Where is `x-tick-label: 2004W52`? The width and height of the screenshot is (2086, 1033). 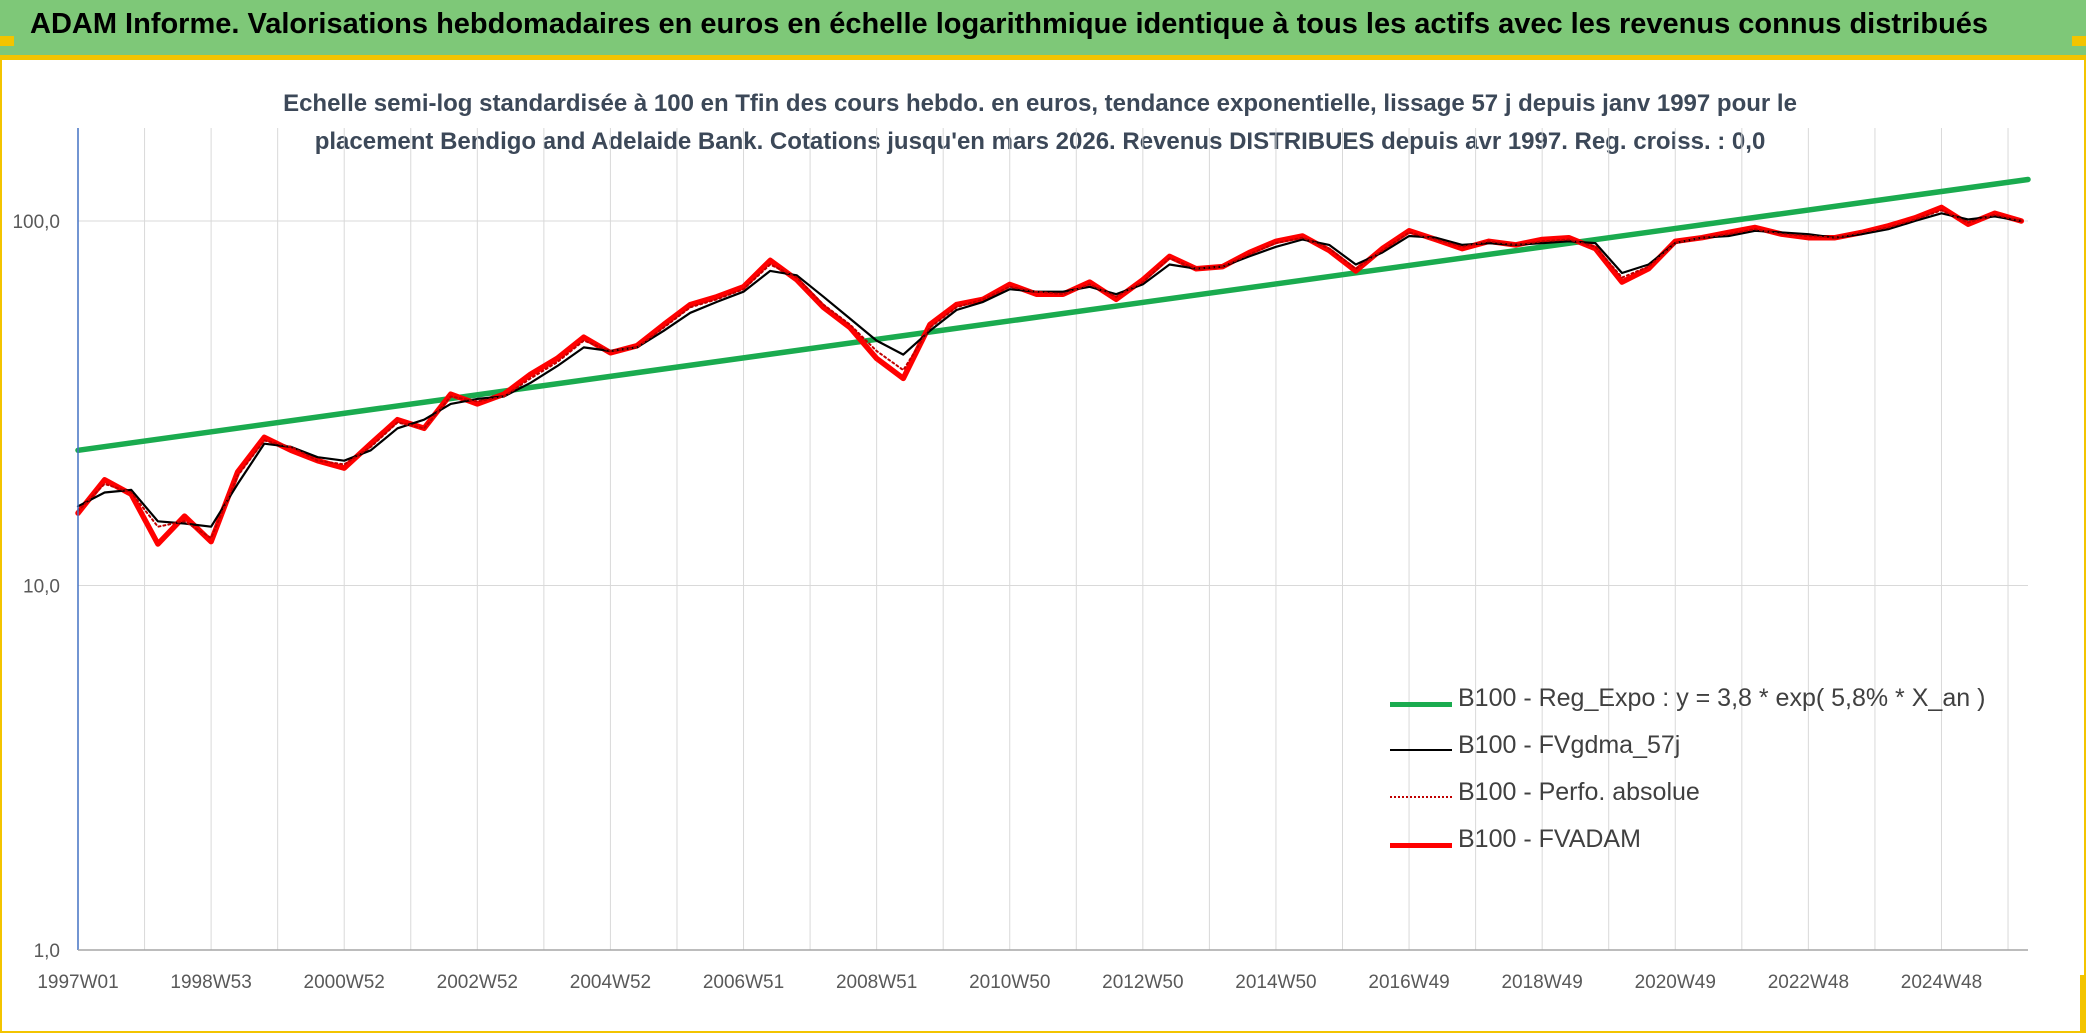 x-tick-label: 2004W52 is located at coordinates (610, 982).